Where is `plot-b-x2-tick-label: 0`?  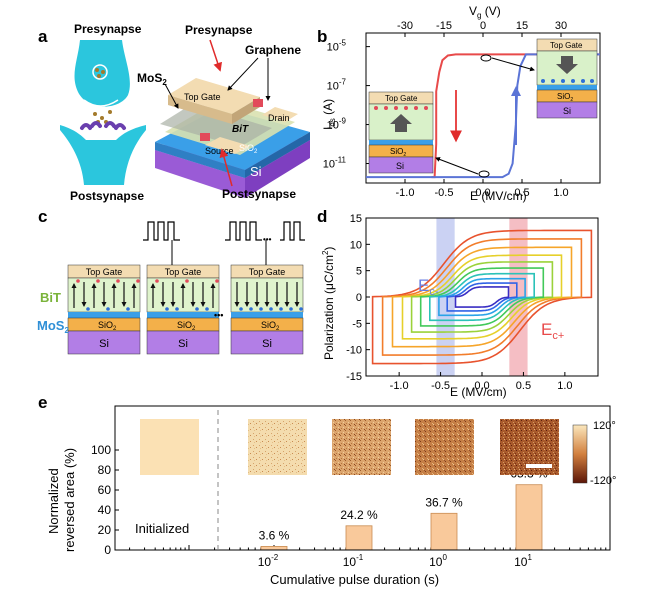
plot-b-x2-tick-label: 0 is located at coordinates (483, 26).